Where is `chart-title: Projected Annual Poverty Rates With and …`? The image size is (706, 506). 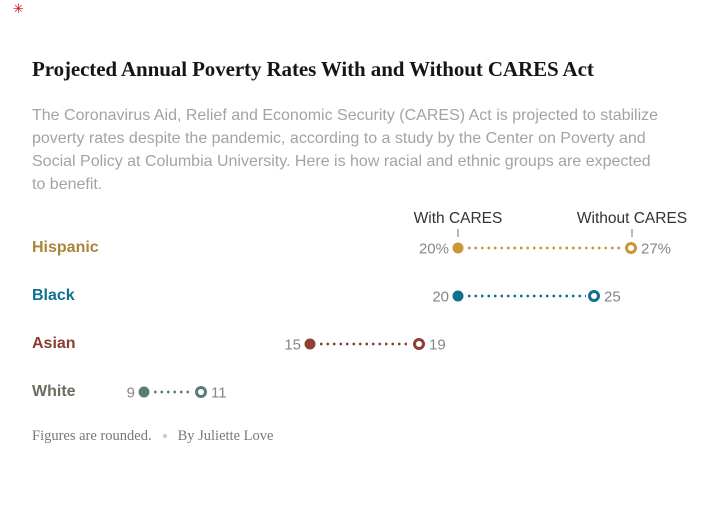 chart-title: Projected Annual Poverty Rates With and … is located at coordinates (313, 69).